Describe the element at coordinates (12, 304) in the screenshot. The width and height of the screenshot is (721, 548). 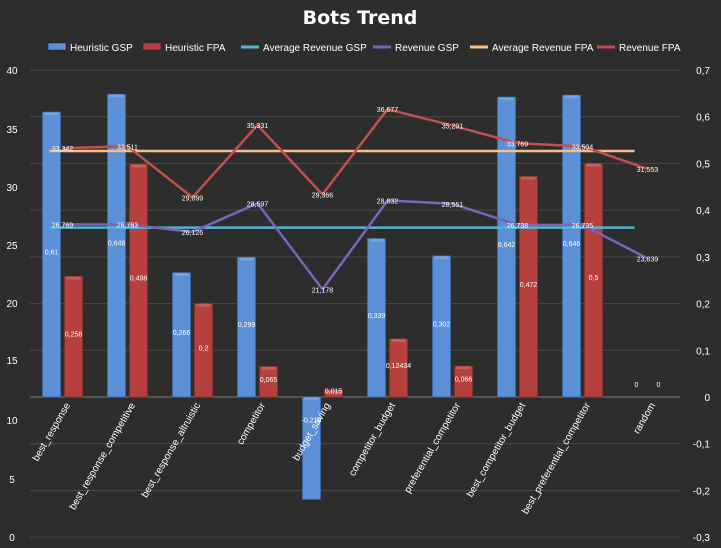
I see `left-axis-tick: 20` at that location.